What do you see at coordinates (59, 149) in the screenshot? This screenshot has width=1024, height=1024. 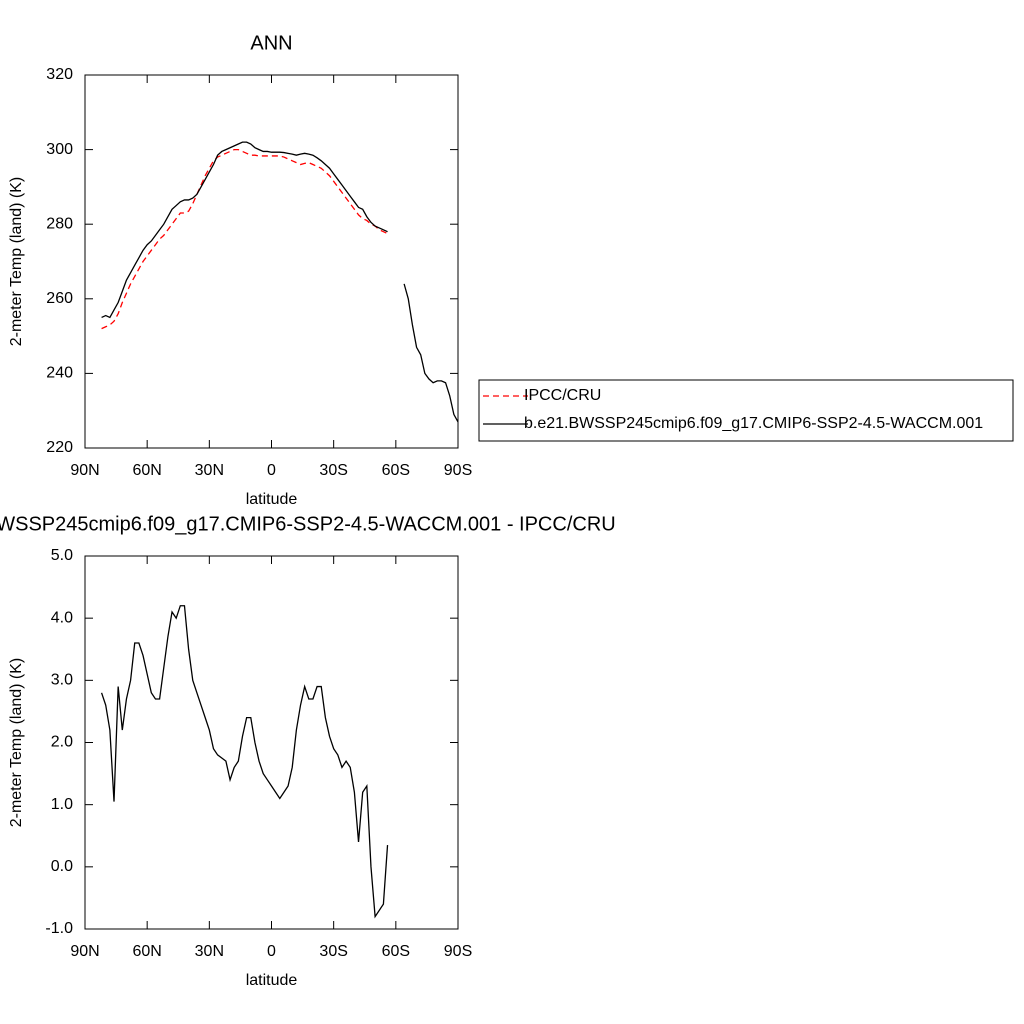 I see `y-tick-label: 300` at bounding box center [59, 149].